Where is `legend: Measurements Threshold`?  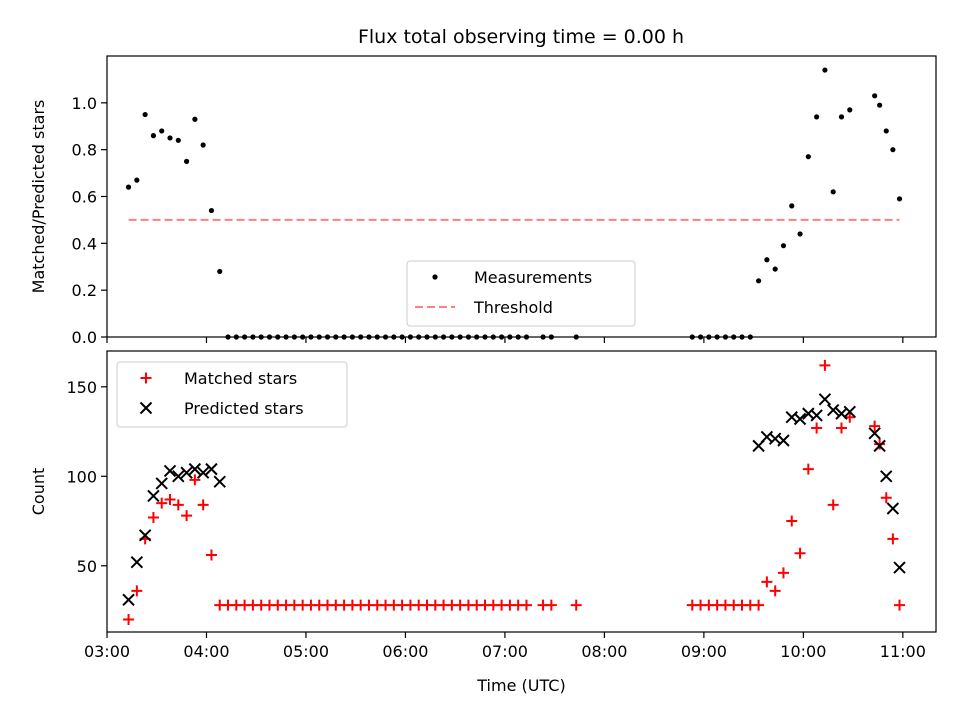
legend: Measurements Threshold is located at coordinates (521, 293).